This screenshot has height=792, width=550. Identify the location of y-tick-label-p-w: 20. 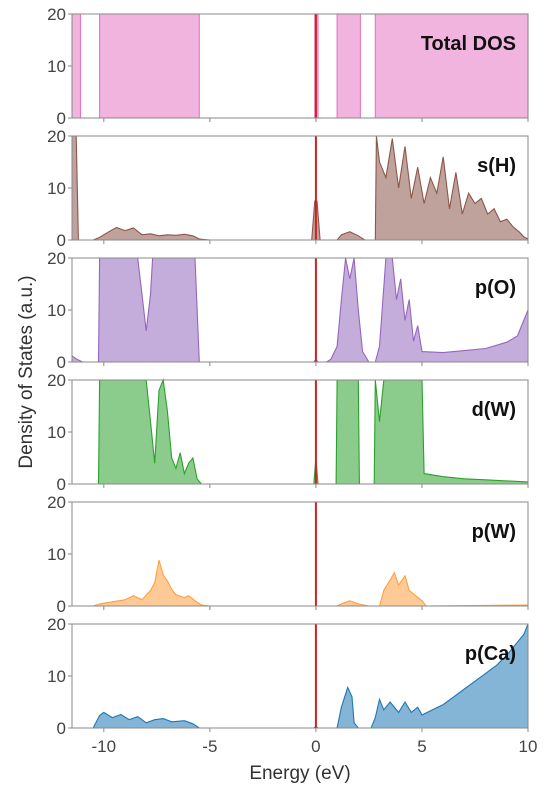
(56, 502).